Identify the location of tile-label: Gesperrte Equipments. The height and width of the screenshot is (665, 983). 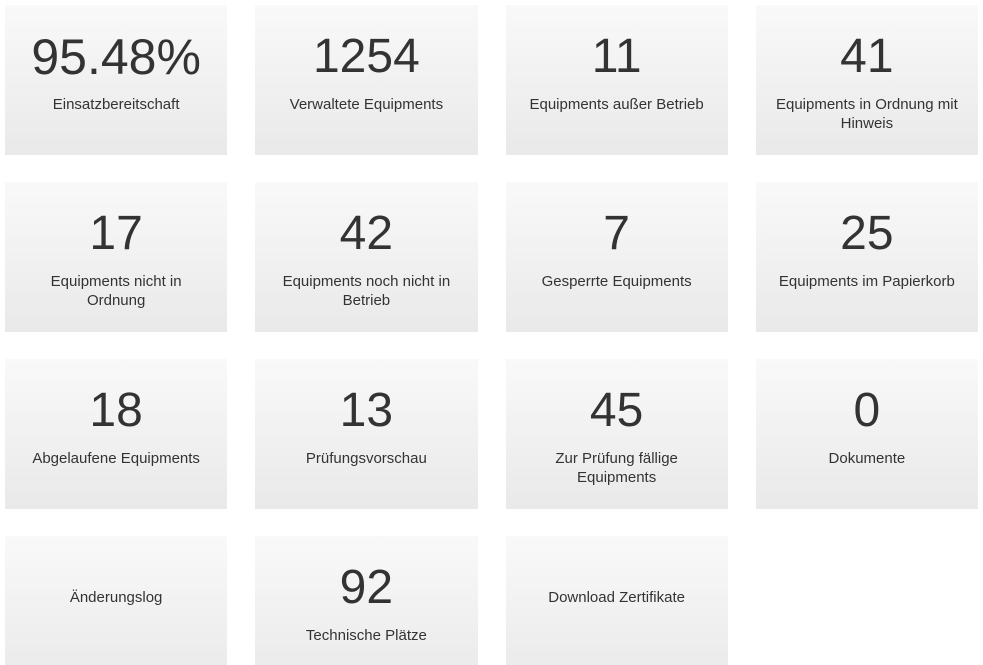
(616, 281).